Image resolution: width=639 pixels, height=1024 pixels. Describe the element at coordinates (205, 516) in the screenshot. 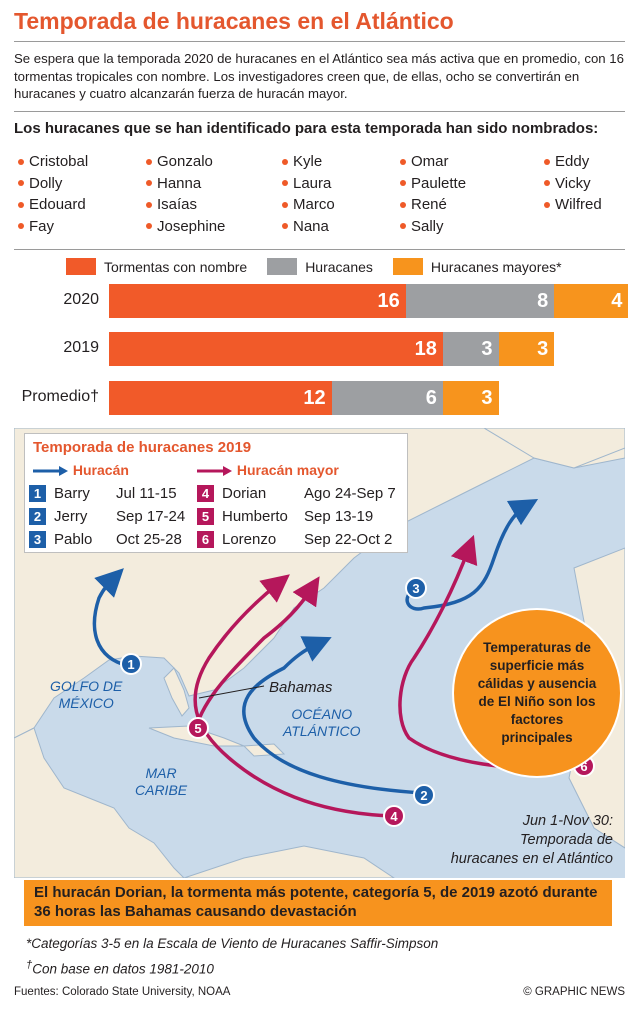

I see `key-num-5: 5` at that location.